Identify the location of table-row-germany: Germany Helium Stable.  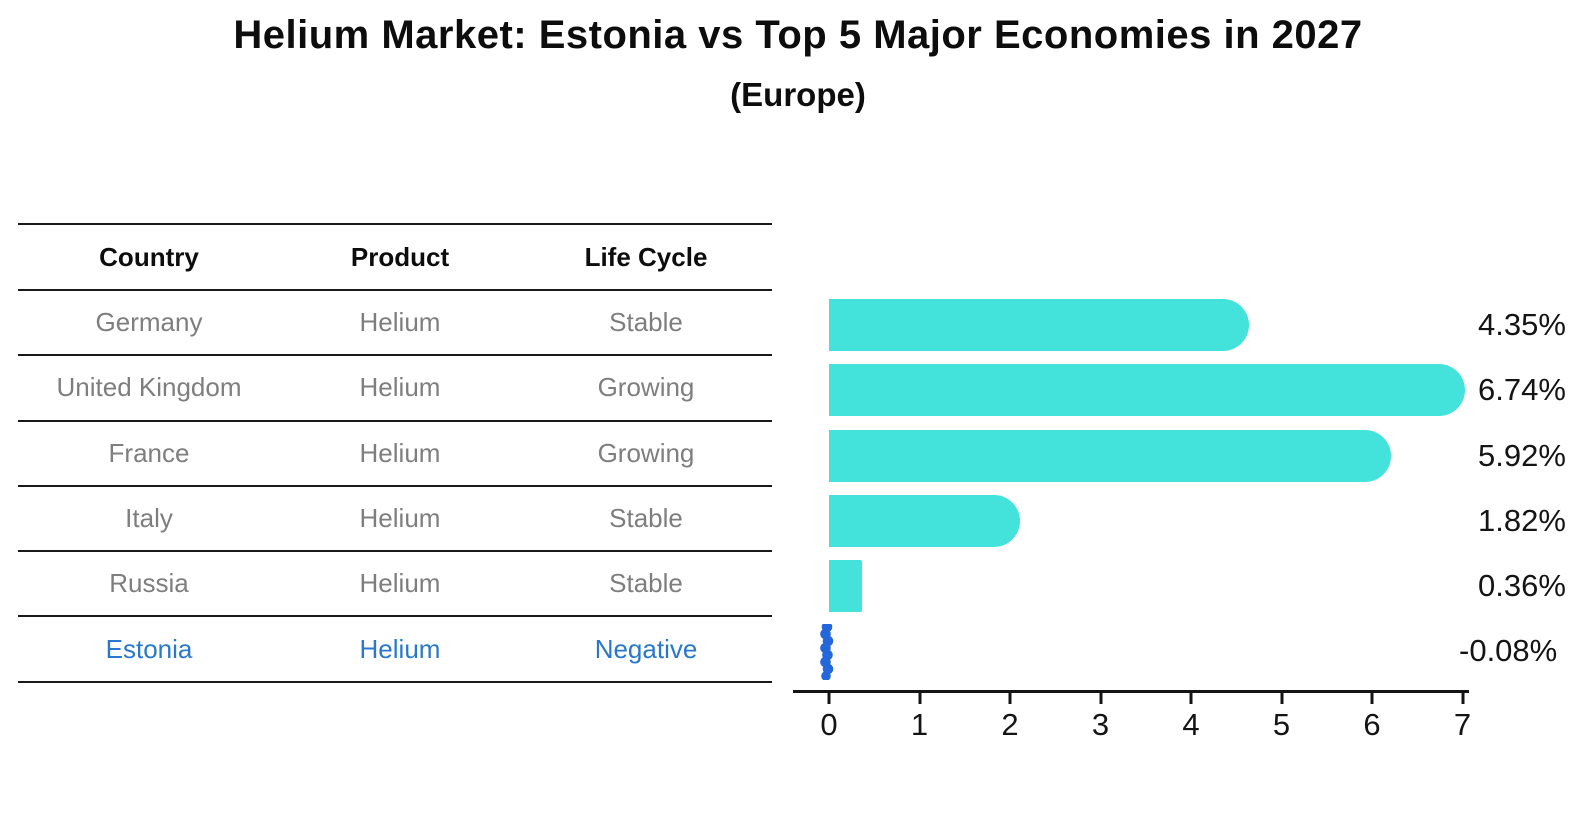
(395, 323).